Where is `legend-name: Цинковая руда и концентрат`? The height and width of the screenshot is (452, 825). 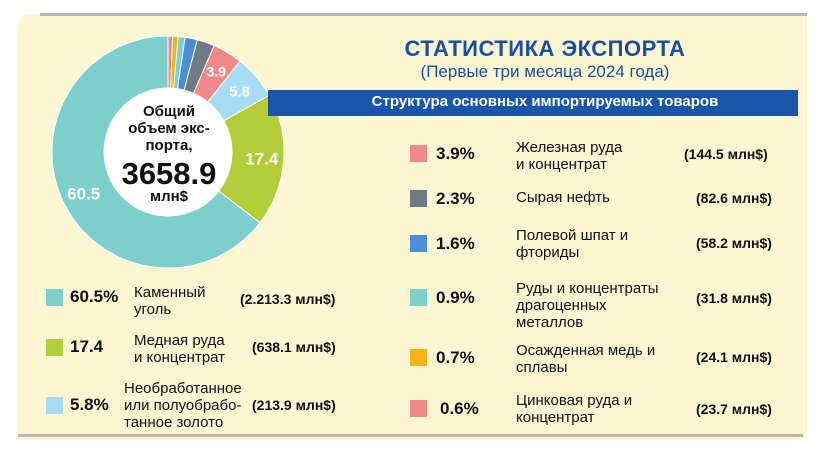 legend-name: Цинковая руда и концентрат is located at coordinates (574, 409).